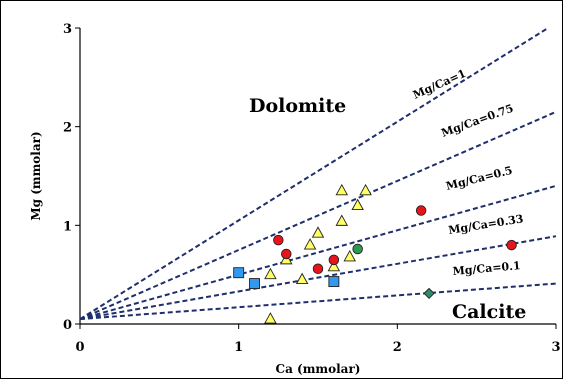  I want to click on y-axis-label: Mg (mmolar), so click(36, 175).